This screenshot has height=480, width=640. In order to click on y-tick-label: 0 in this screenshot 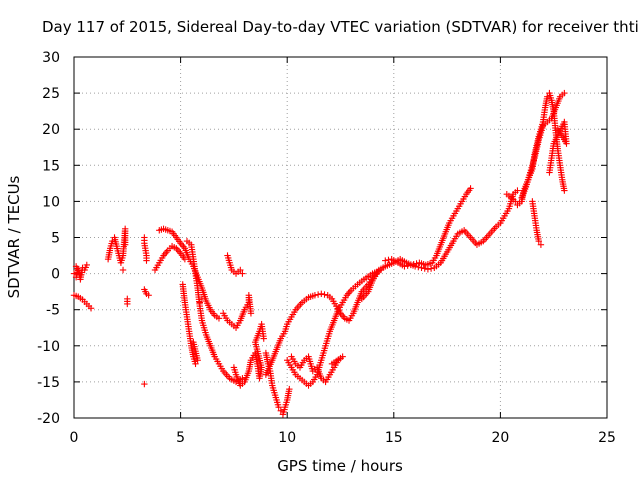, I will do `click(55, 275)`.